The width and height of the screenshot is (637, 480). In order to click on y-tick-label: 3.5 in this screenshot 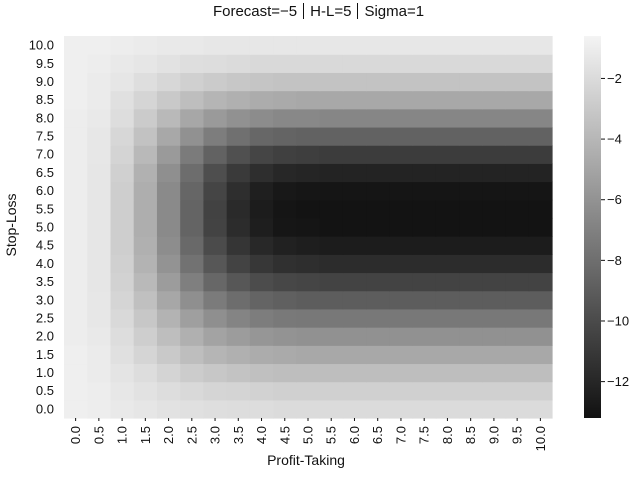, I will do `click(45, 281)`.